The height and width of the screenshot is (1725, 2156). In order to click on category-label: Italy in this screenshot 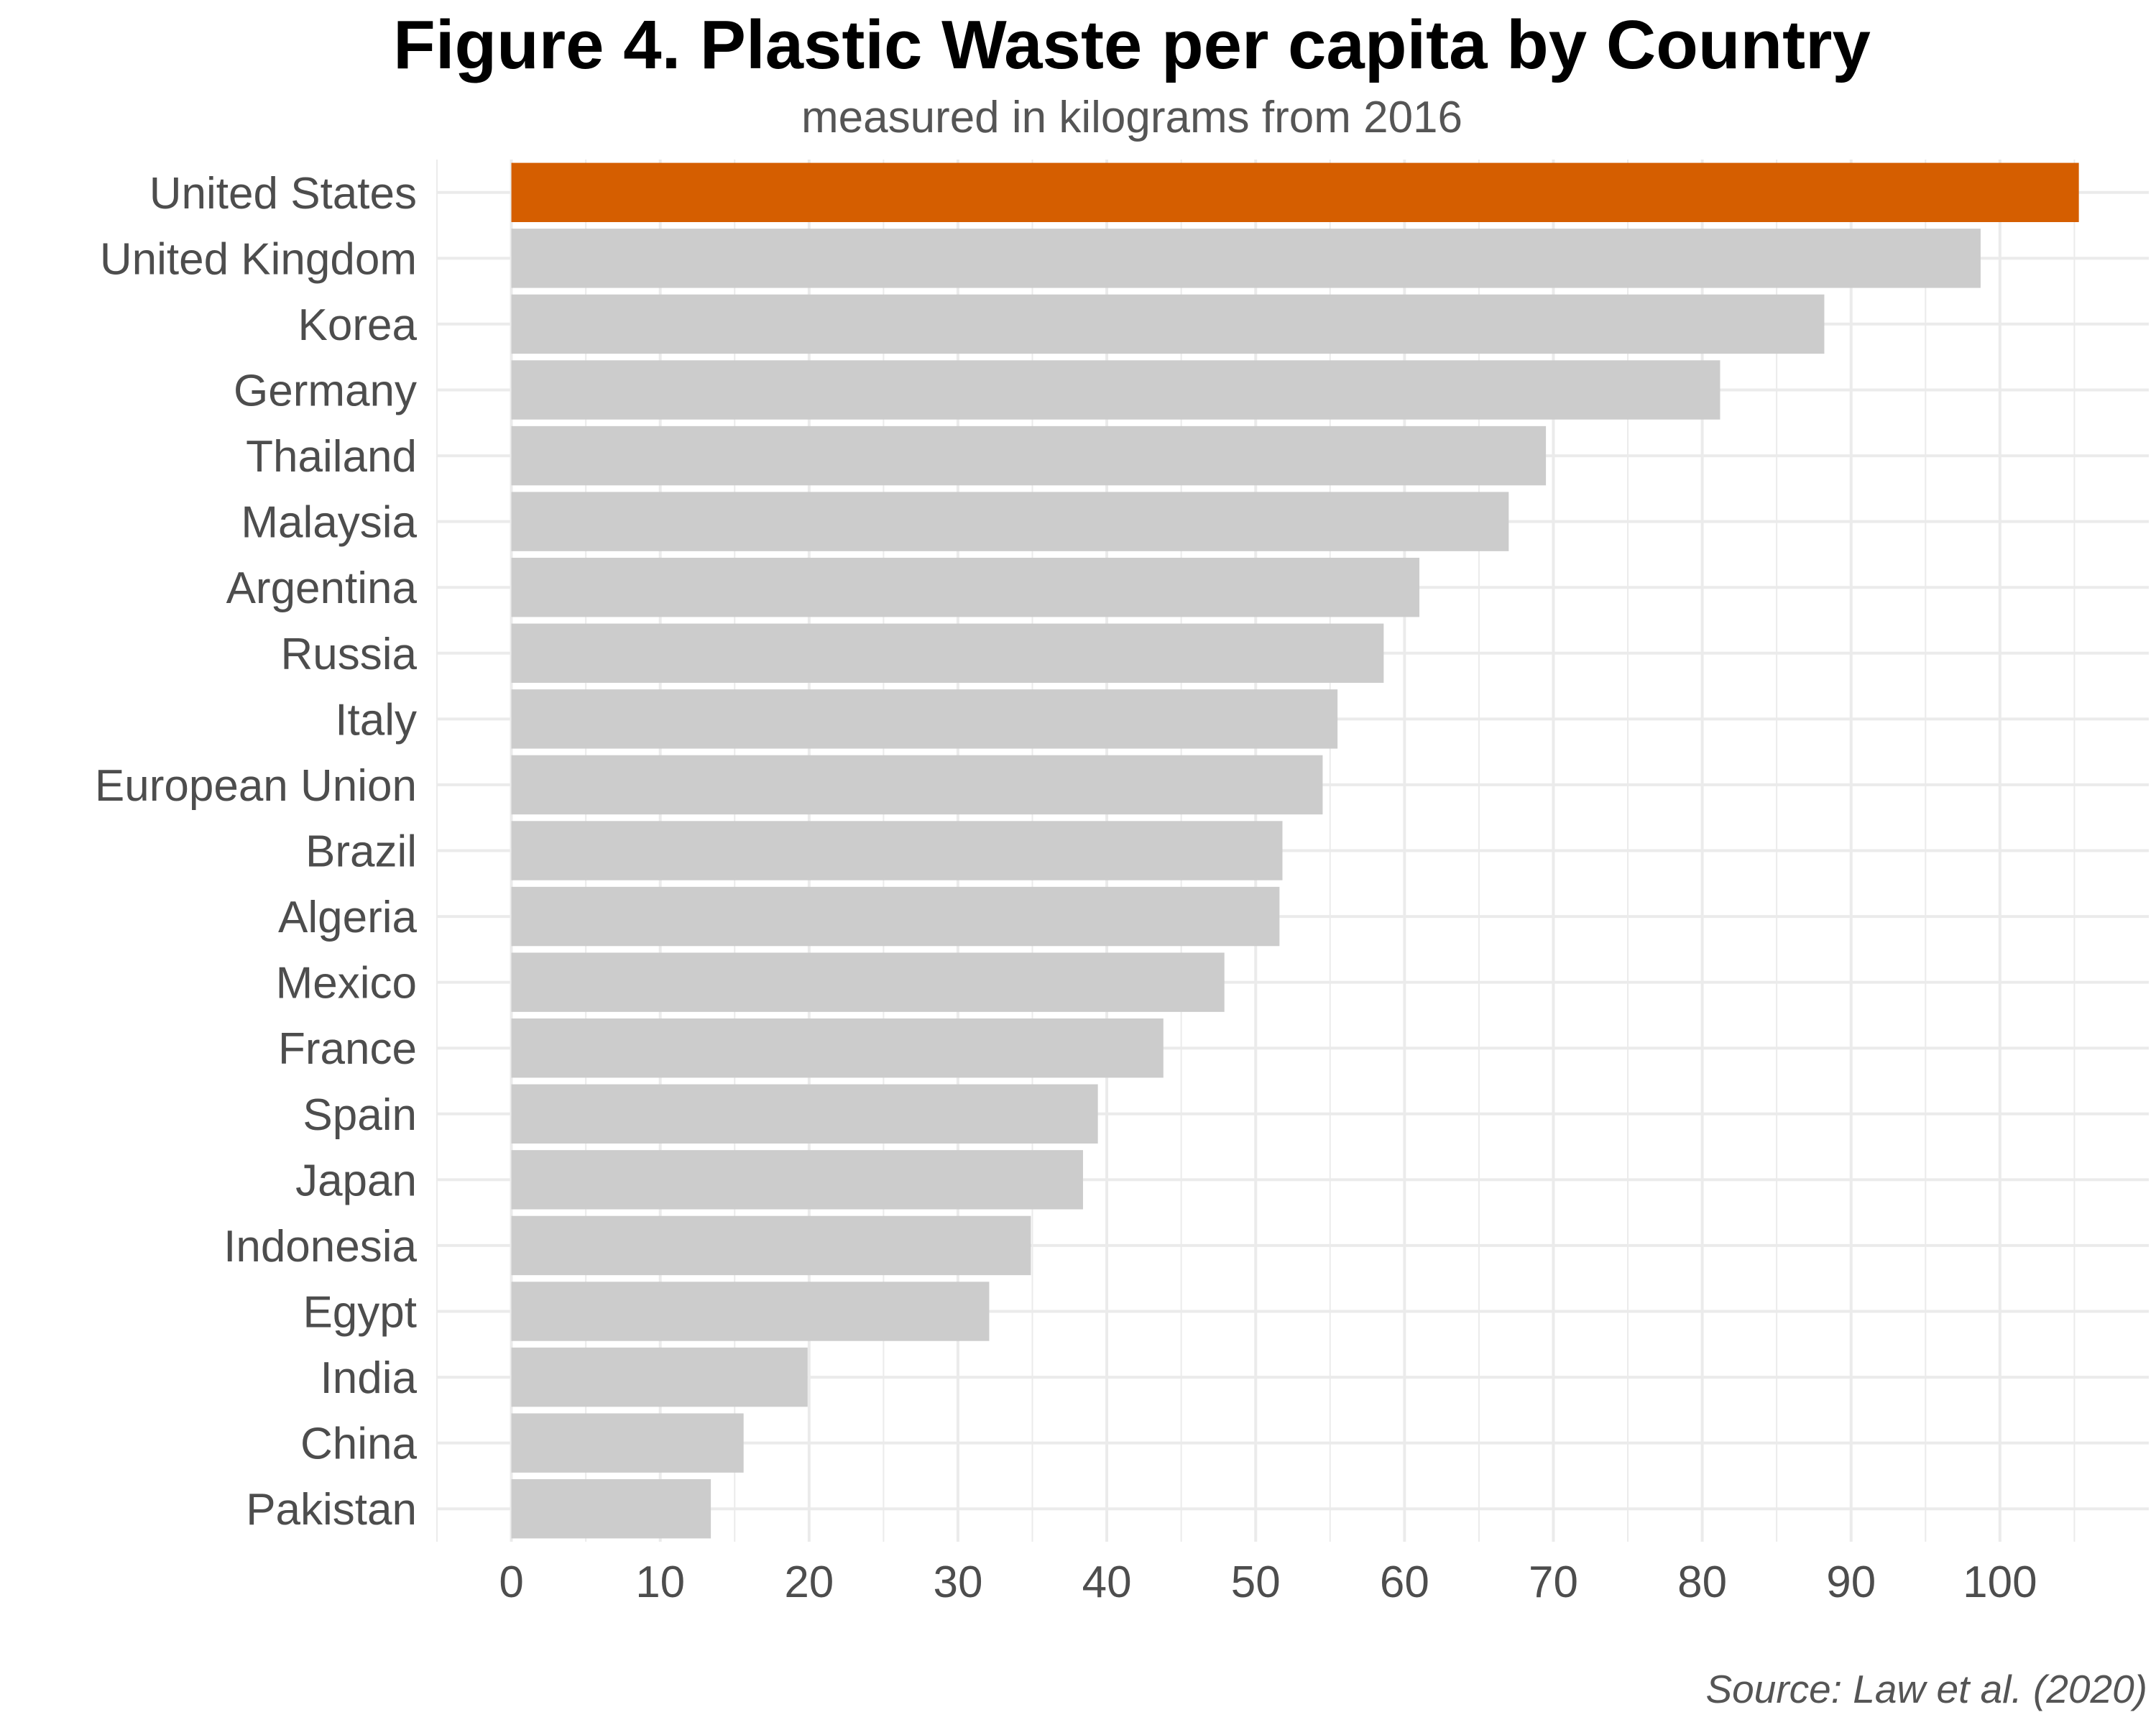, I will do `click(376, 720)`.